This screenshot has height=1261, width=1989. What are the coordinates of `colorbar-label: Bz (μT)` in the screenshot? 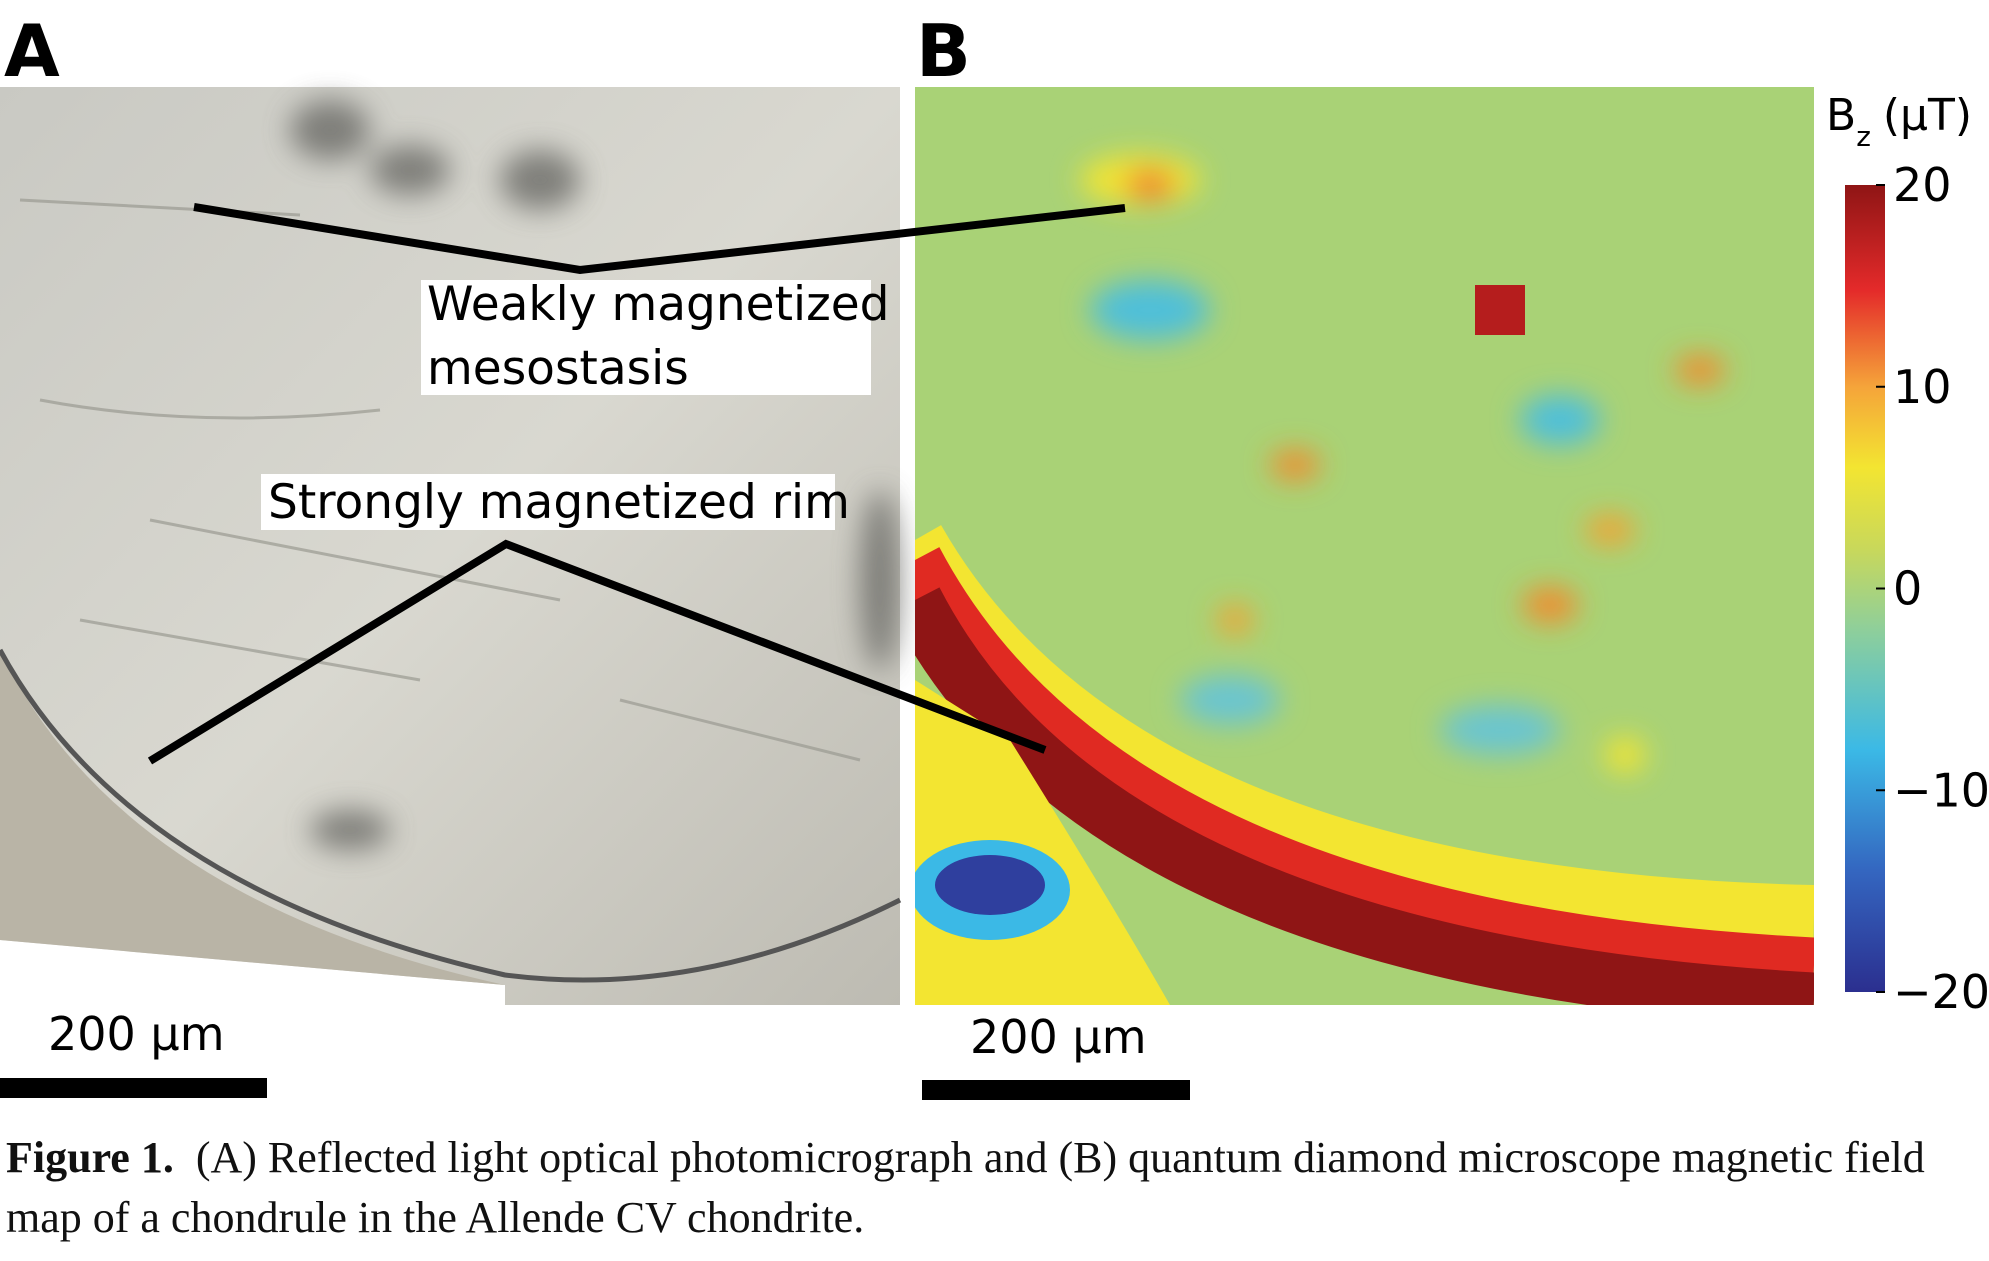 It's located at (1899, 121).